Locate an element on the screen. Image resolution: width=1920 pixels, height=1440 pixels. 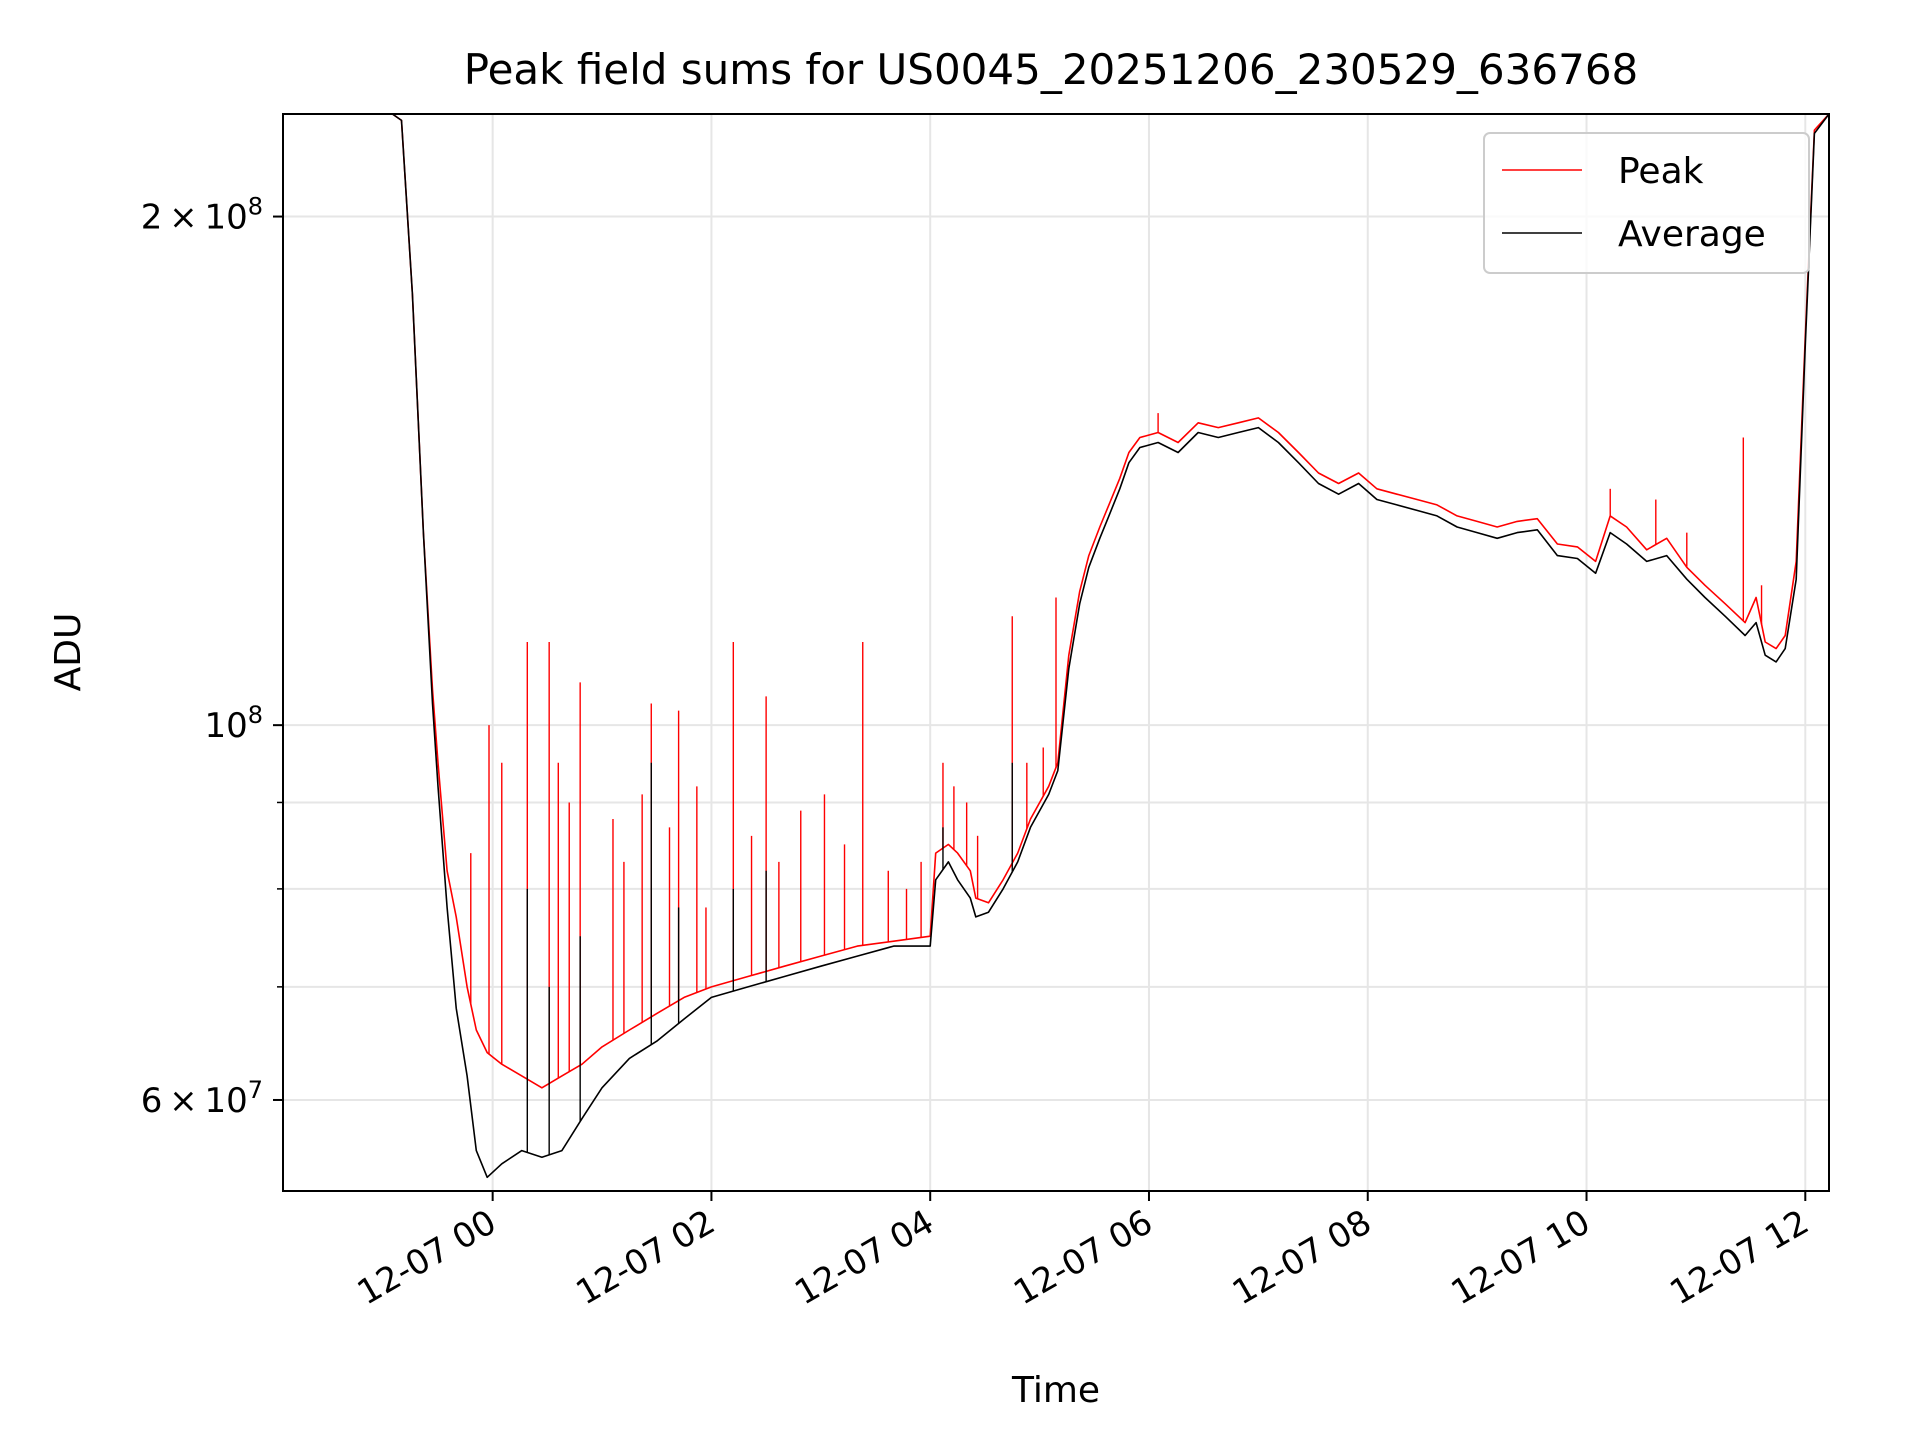
y-tick-label: 6 × 10⁷ is located at coordinates (202, 1098).